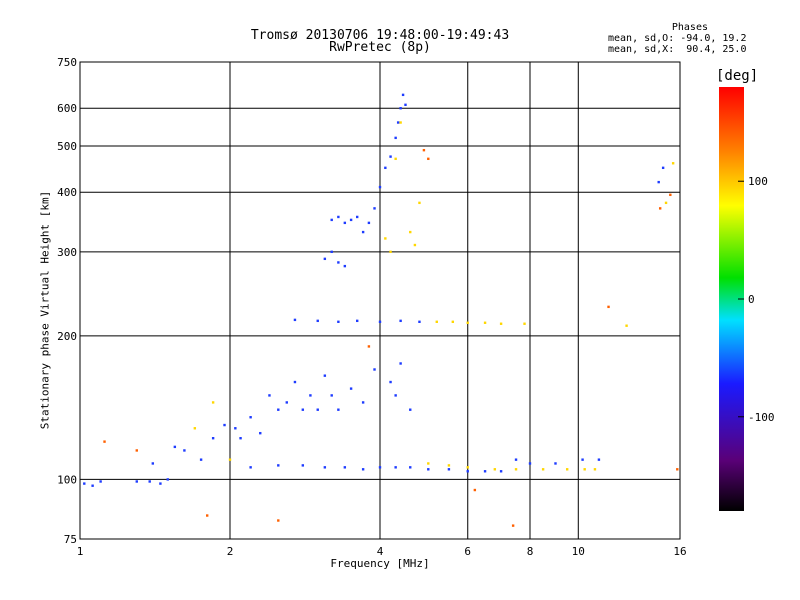  What do you see at coordinates (67, 108) in the screenshot?
I see `y-tick-label: 600` at bounding box center [67, 108].